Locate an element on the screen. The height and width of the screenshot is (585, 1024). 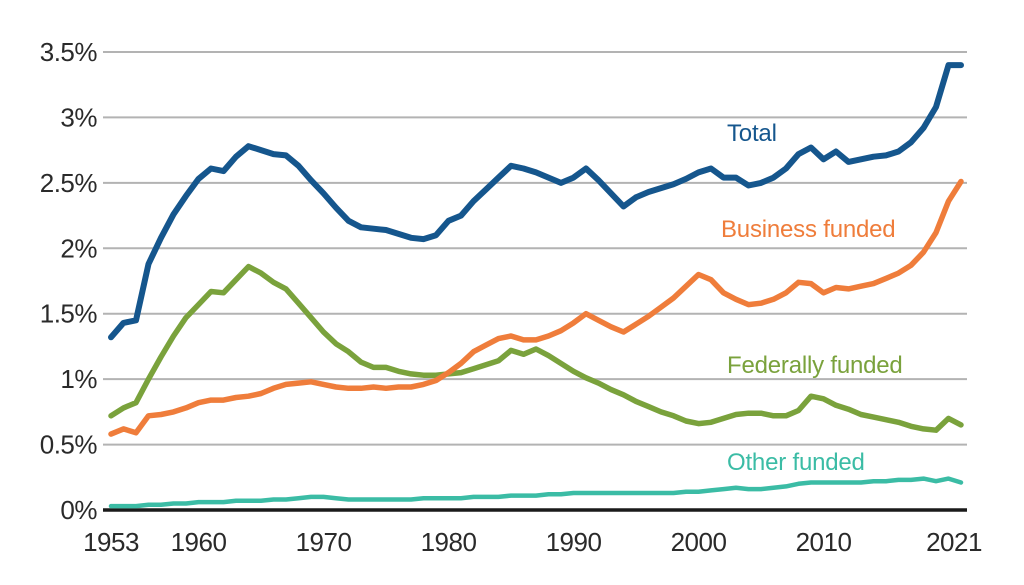
y-axis-tick-label: 1.5% is located at coordinates (69, 314).